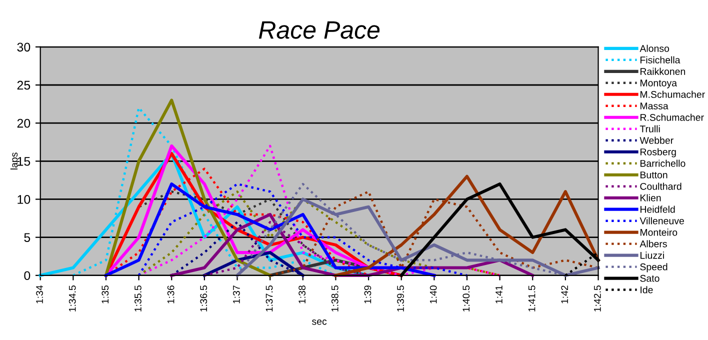 This screenshot has height=340, width=708. I want to click on chart-title: Race Pace, so click(319, 30).